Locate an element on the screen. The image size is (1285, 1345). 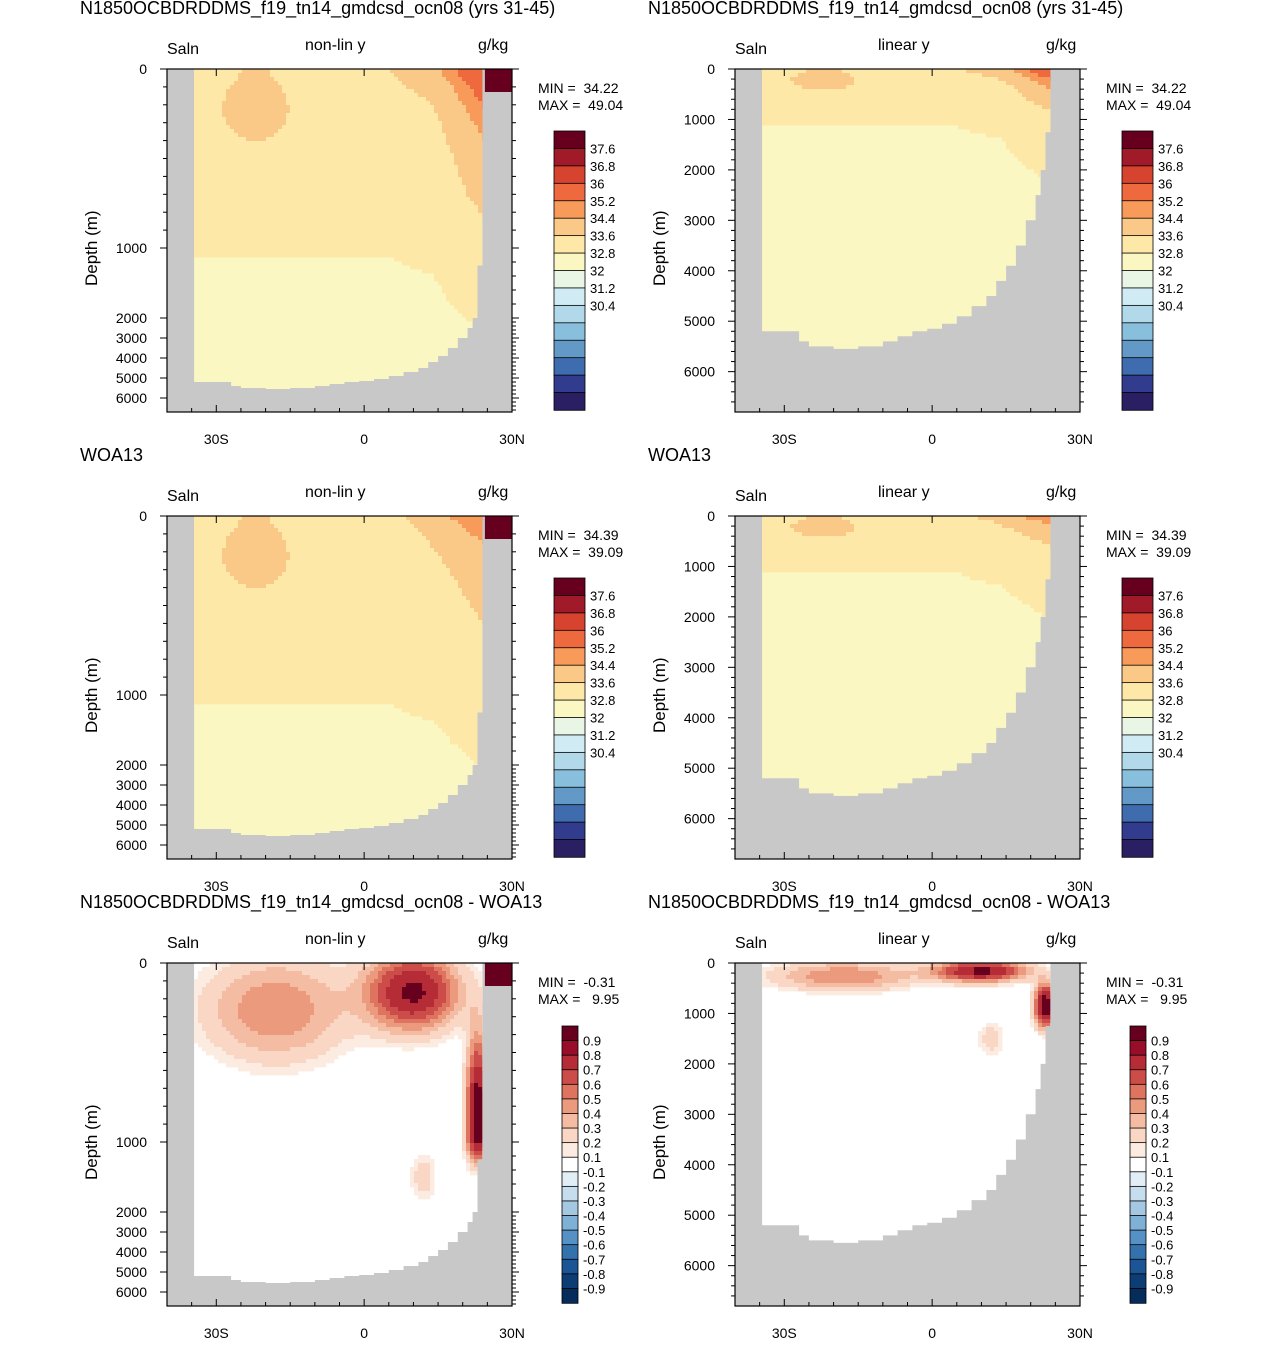
colorbar-label: 0.6 is located at coordinates (1160, 1084).